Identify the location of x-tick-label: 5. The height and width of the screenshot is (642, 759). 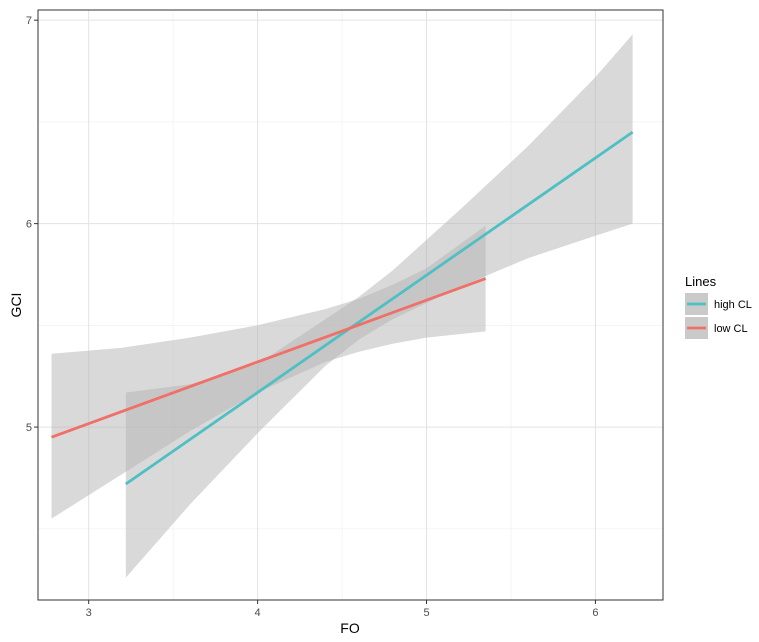
(426, 613).